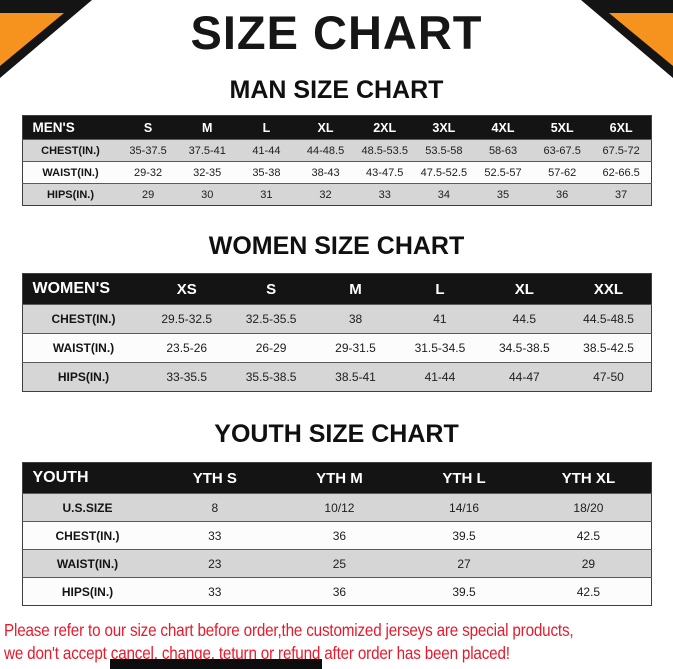  Describe the element at coordinates (464, 507) in the screenshot. I see `value-cell: 14/16` at that location.